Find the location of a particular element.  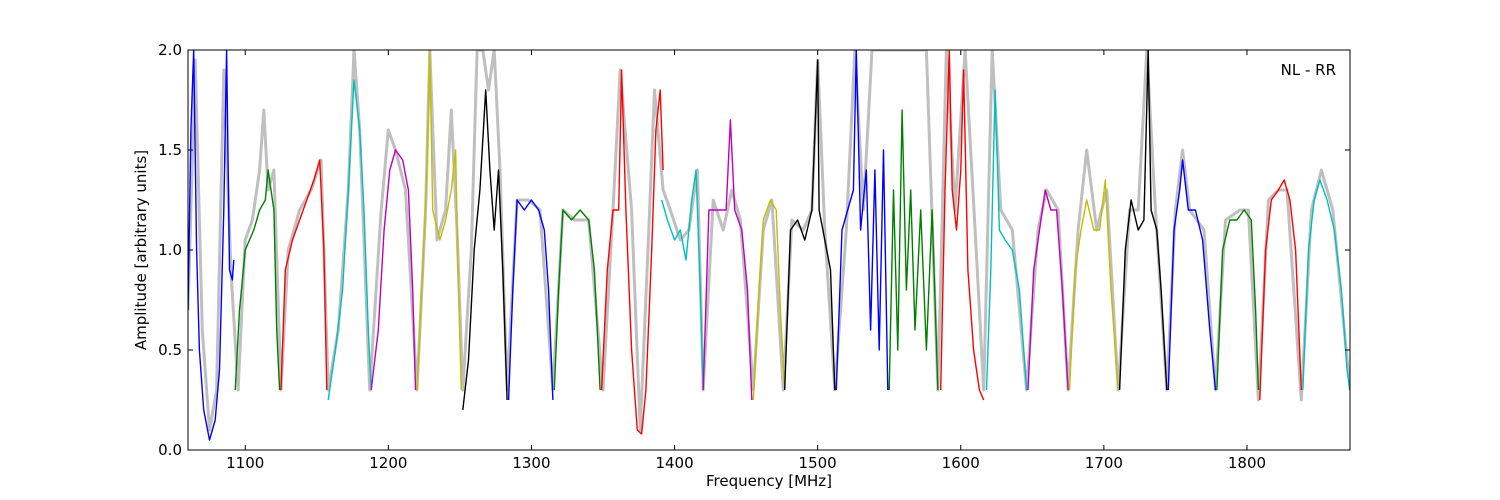

x-tick-label: 1100 is located at coordinates (245, 463).